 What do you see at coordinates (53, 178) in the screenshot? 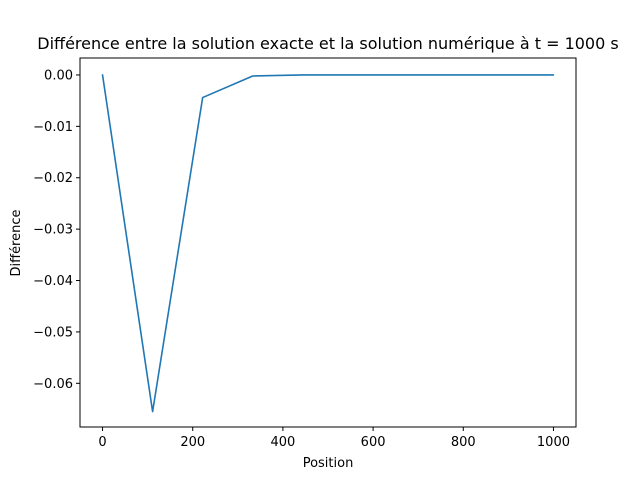
I see `y-tick-label: −0.02` at bounding box center [53, 178].